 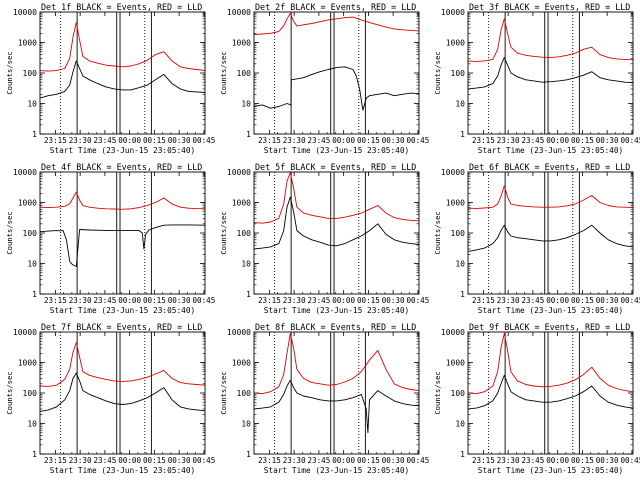 What do you see at coordinates (335, 327) in the screenshot?
I see `panel-title: Det 8f BLACK = Events, RED = LLD` at bounding box center [335, 327].